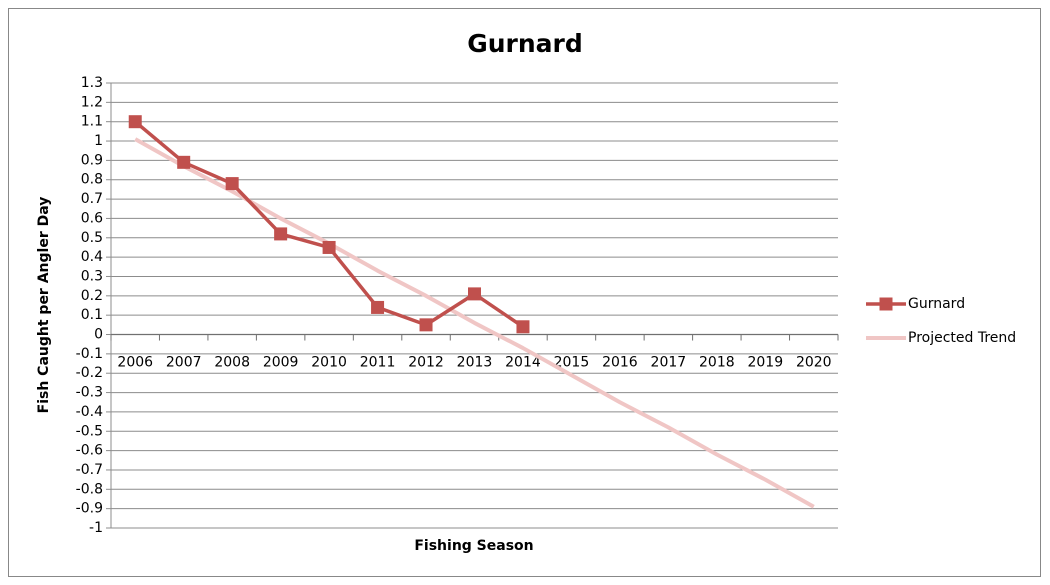 This screenshot has width=1050, height=585. What do you see at coordinates (96, 528) in the screenshot?
I see `y-tick-label: -1` at bounding box center [96, 528].